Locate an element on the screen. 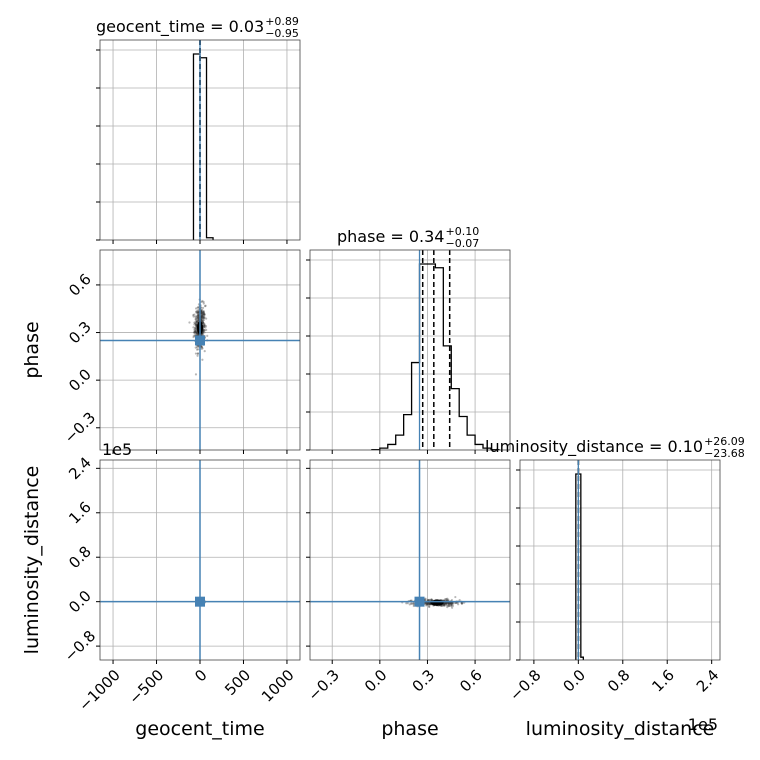 The height and width of the screenshot is (760, 760). histogram-geocent_time is located at coordinates (203, 146).